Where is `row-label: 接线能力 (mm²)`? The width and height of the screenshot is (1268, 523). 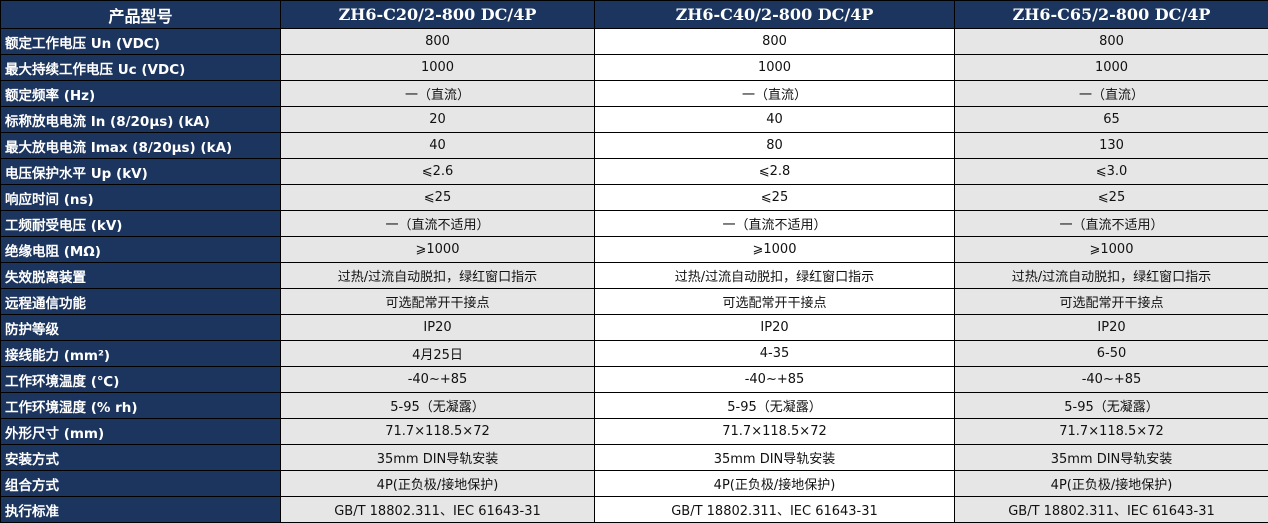 row-label: 接线能力 (mm²) is located at coordinates (140, 353).